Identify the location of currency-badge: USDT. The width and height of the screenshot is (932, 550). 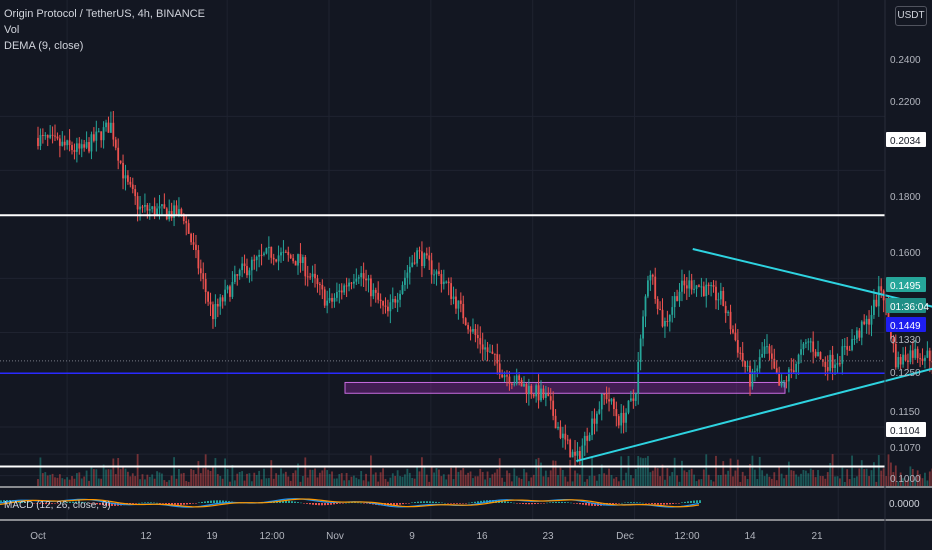
(911, 16).